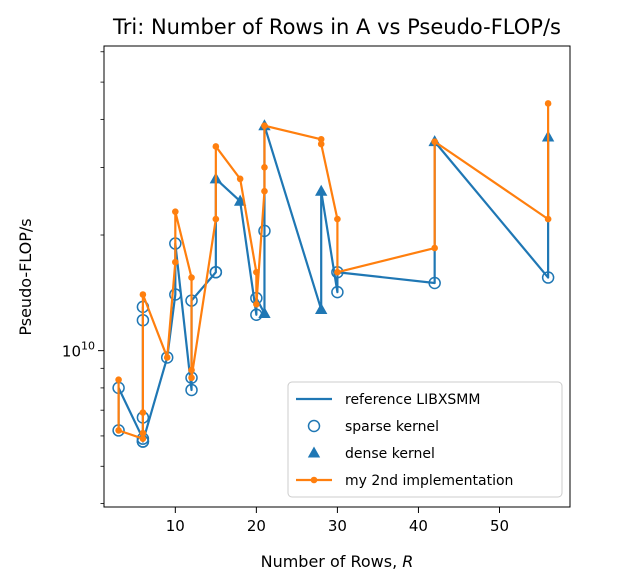 The image size is (619, 585). Describe the element at coordinates (429, 481) in the screenshot. I see `legend-label: my 2nd implementation` at that location.